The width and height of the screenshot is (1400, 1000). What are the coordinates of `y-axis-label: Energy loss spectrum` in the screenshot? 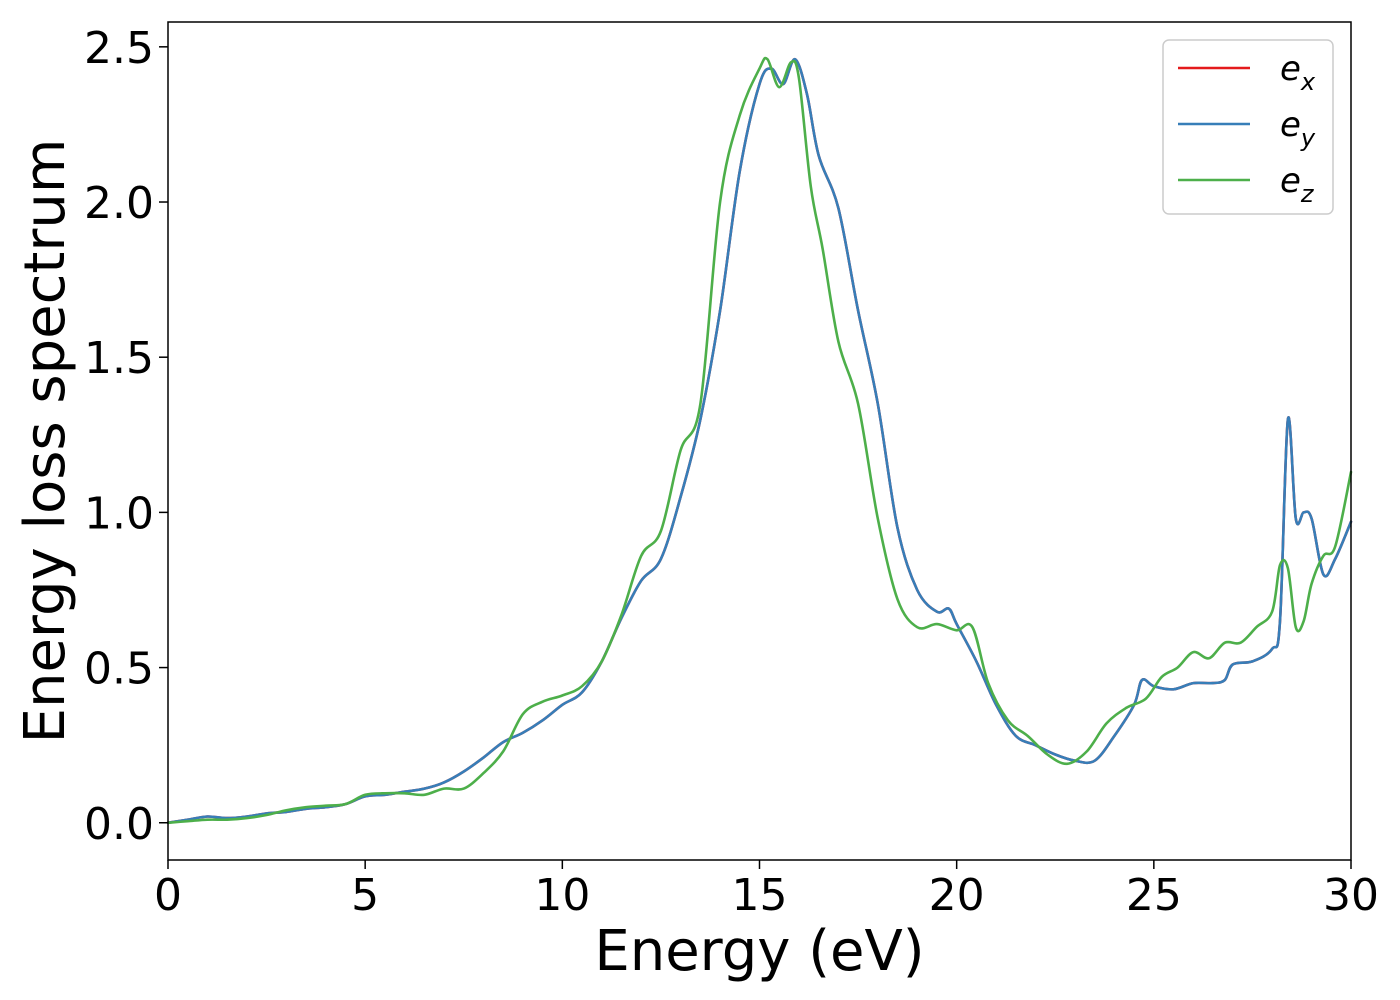 It's located at (45, 441).